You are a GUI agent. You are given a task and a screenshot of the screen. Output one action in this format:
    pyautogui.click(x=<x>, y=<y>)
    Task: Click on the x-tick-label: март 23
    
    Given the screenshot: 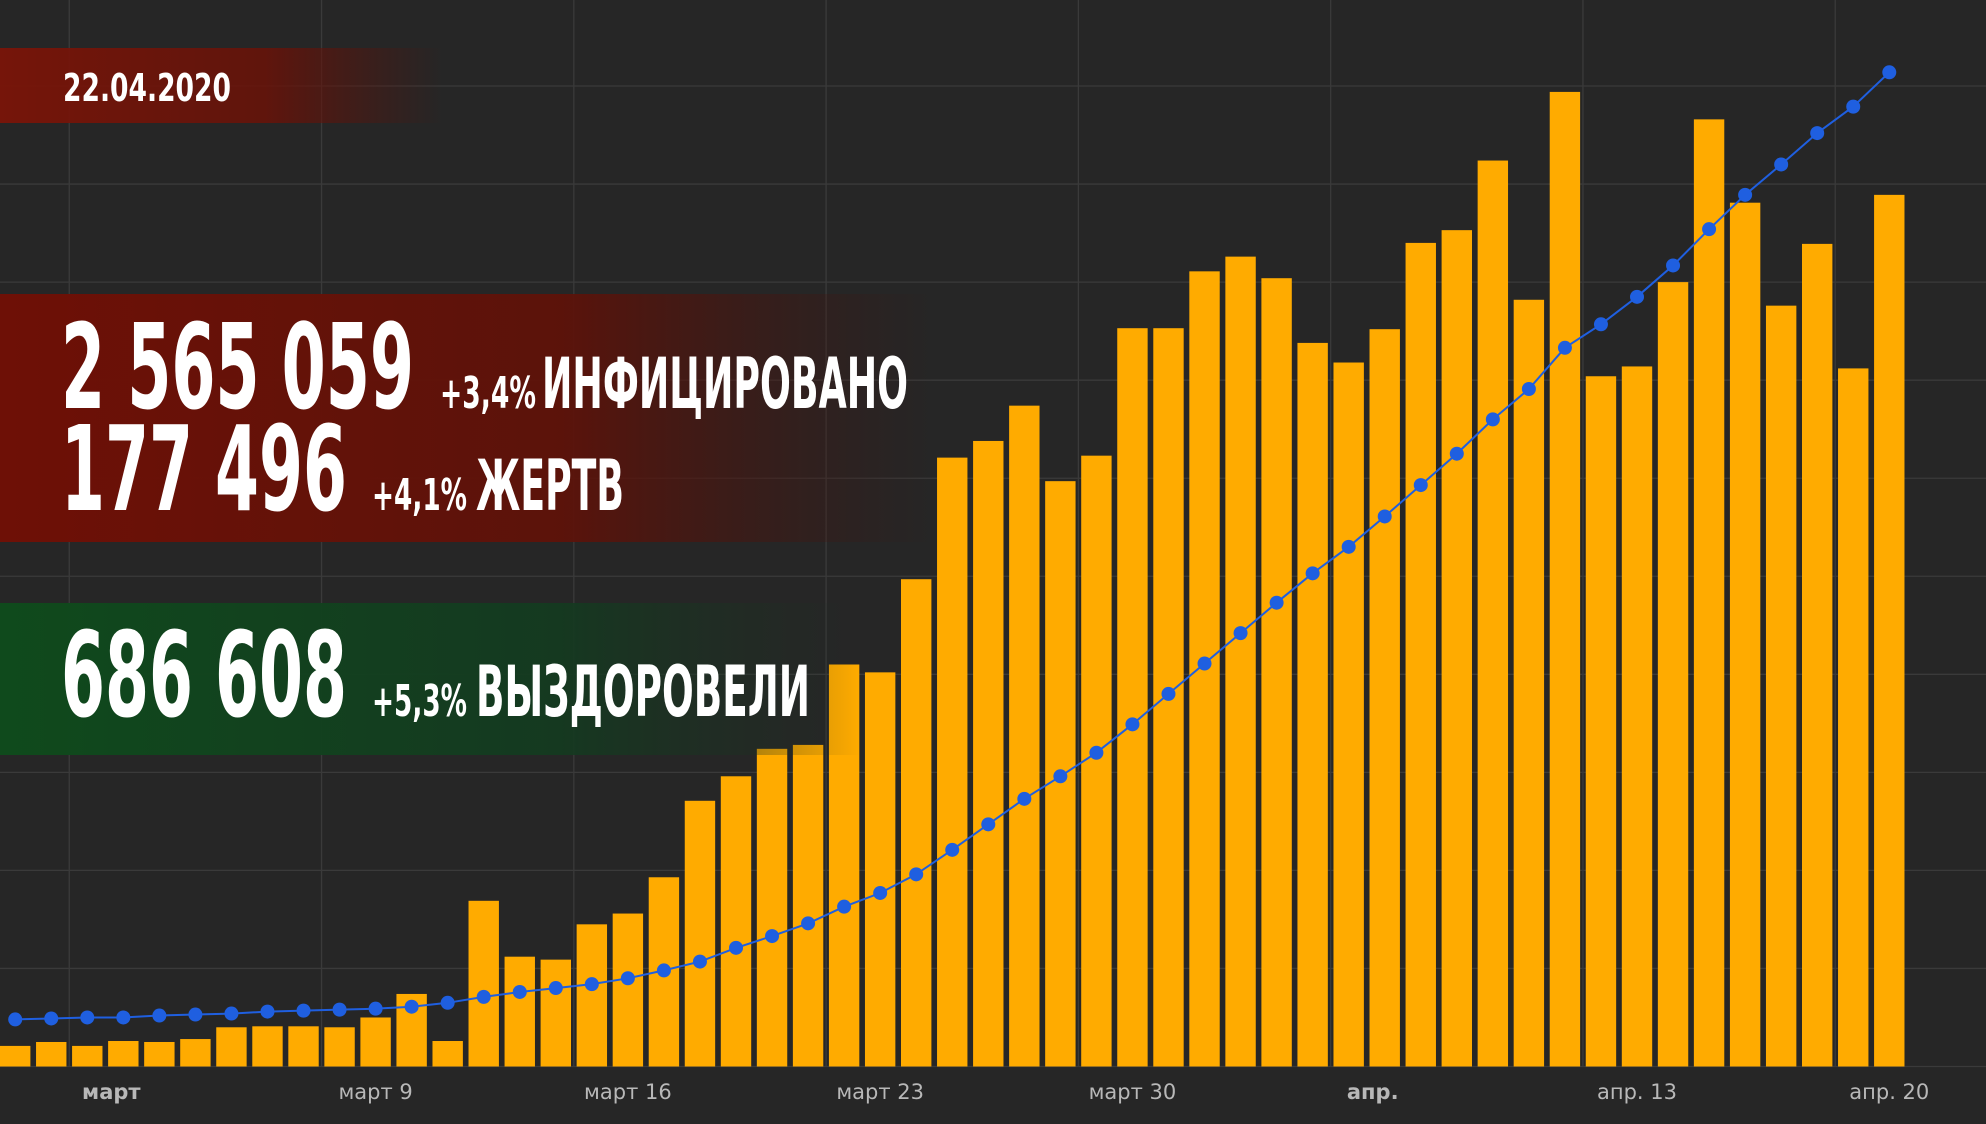 What is the action you would take?
    pyautogui.click(x=880, y=1092)
    